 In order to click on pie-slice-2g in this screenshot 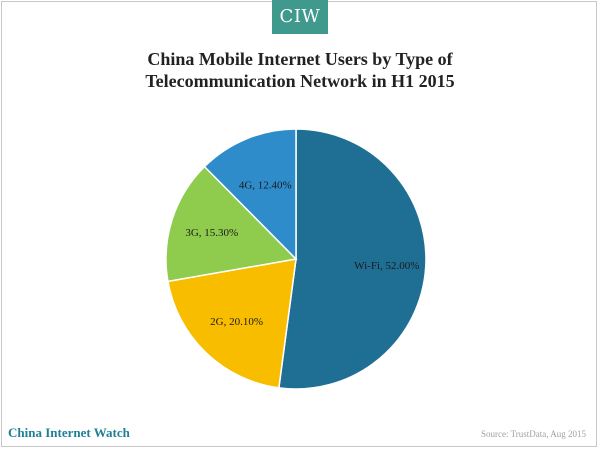, I will do `click(232, 323)`.